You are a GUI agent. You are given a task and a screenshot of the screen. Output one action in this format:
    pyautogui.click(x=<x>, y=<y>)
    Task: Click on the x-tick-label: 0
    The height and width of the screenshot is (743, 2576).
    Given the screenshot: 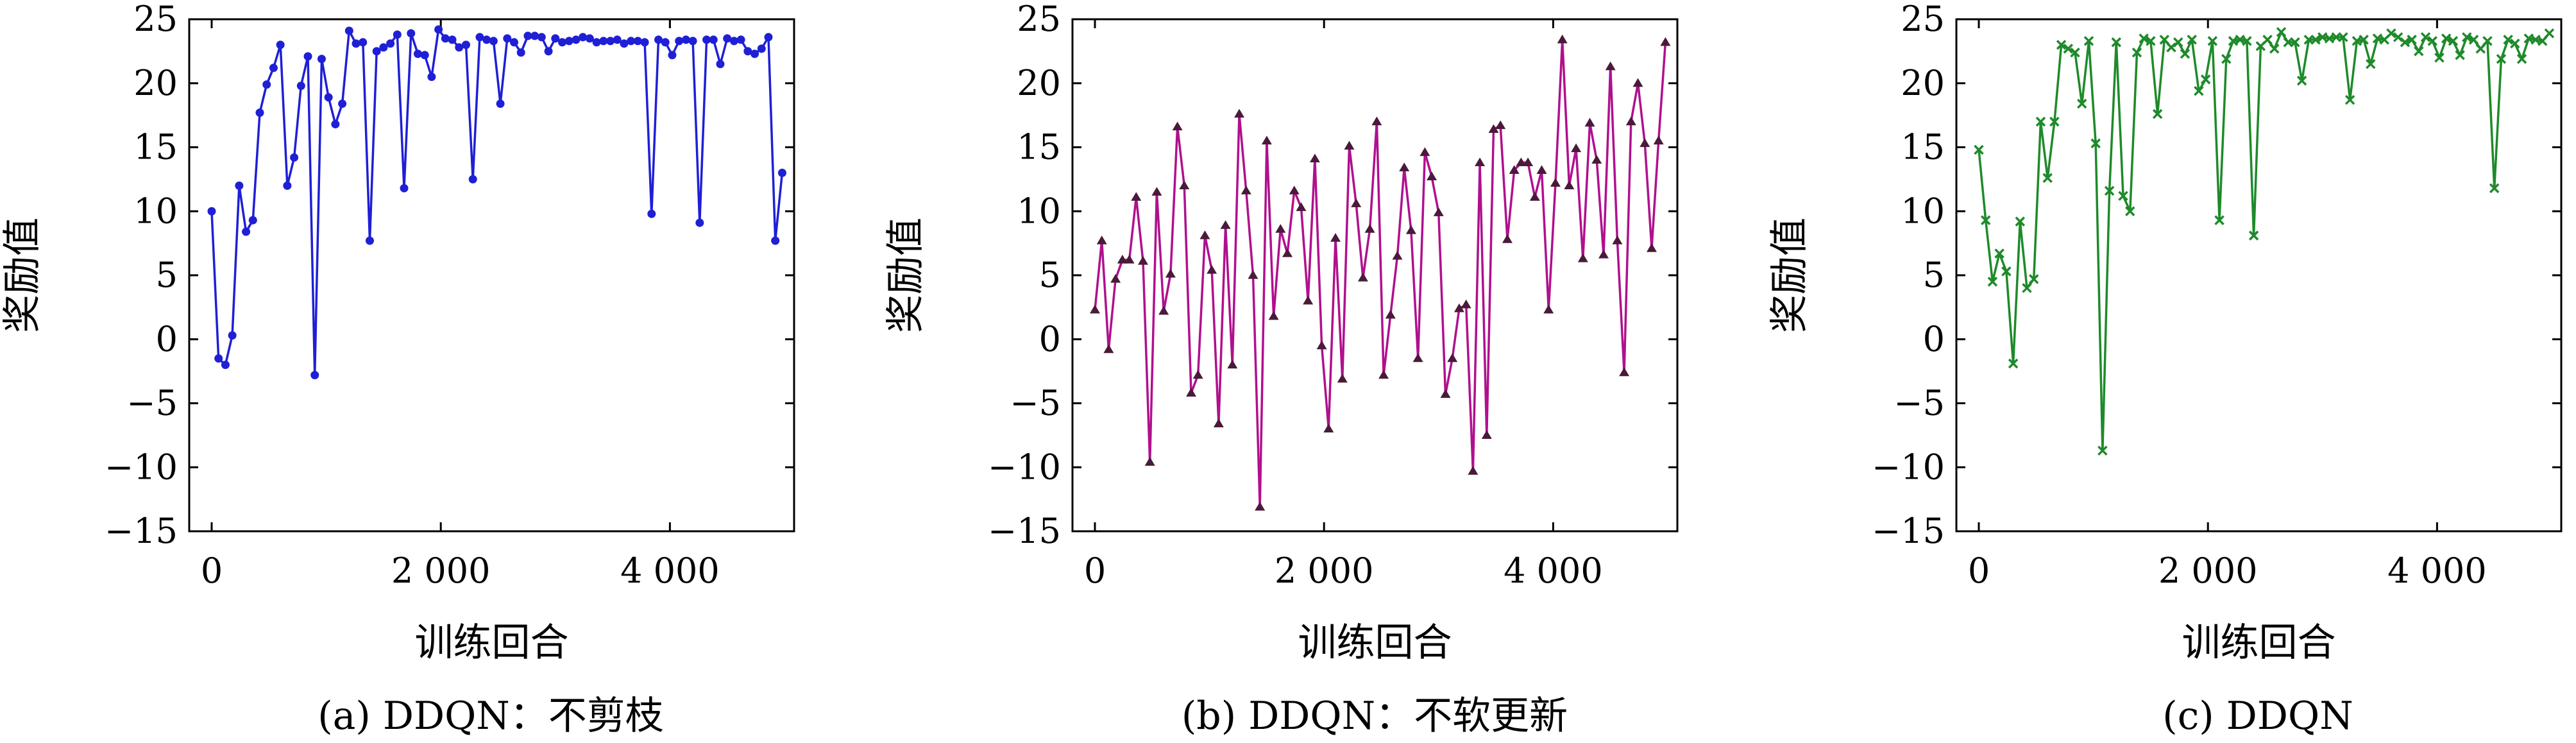 What is the action you would take?
    pyautogui.click(x=1979, y=571)
    